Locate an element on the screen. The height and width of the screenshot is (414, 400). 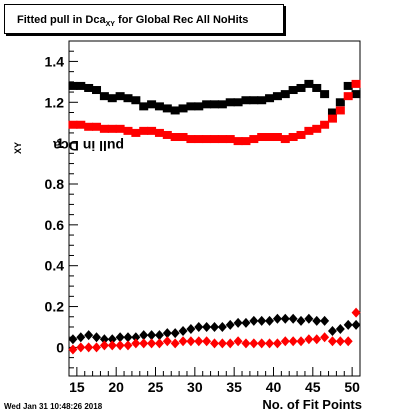
x-tick-label: 15 is located at coordinates (77, 387).